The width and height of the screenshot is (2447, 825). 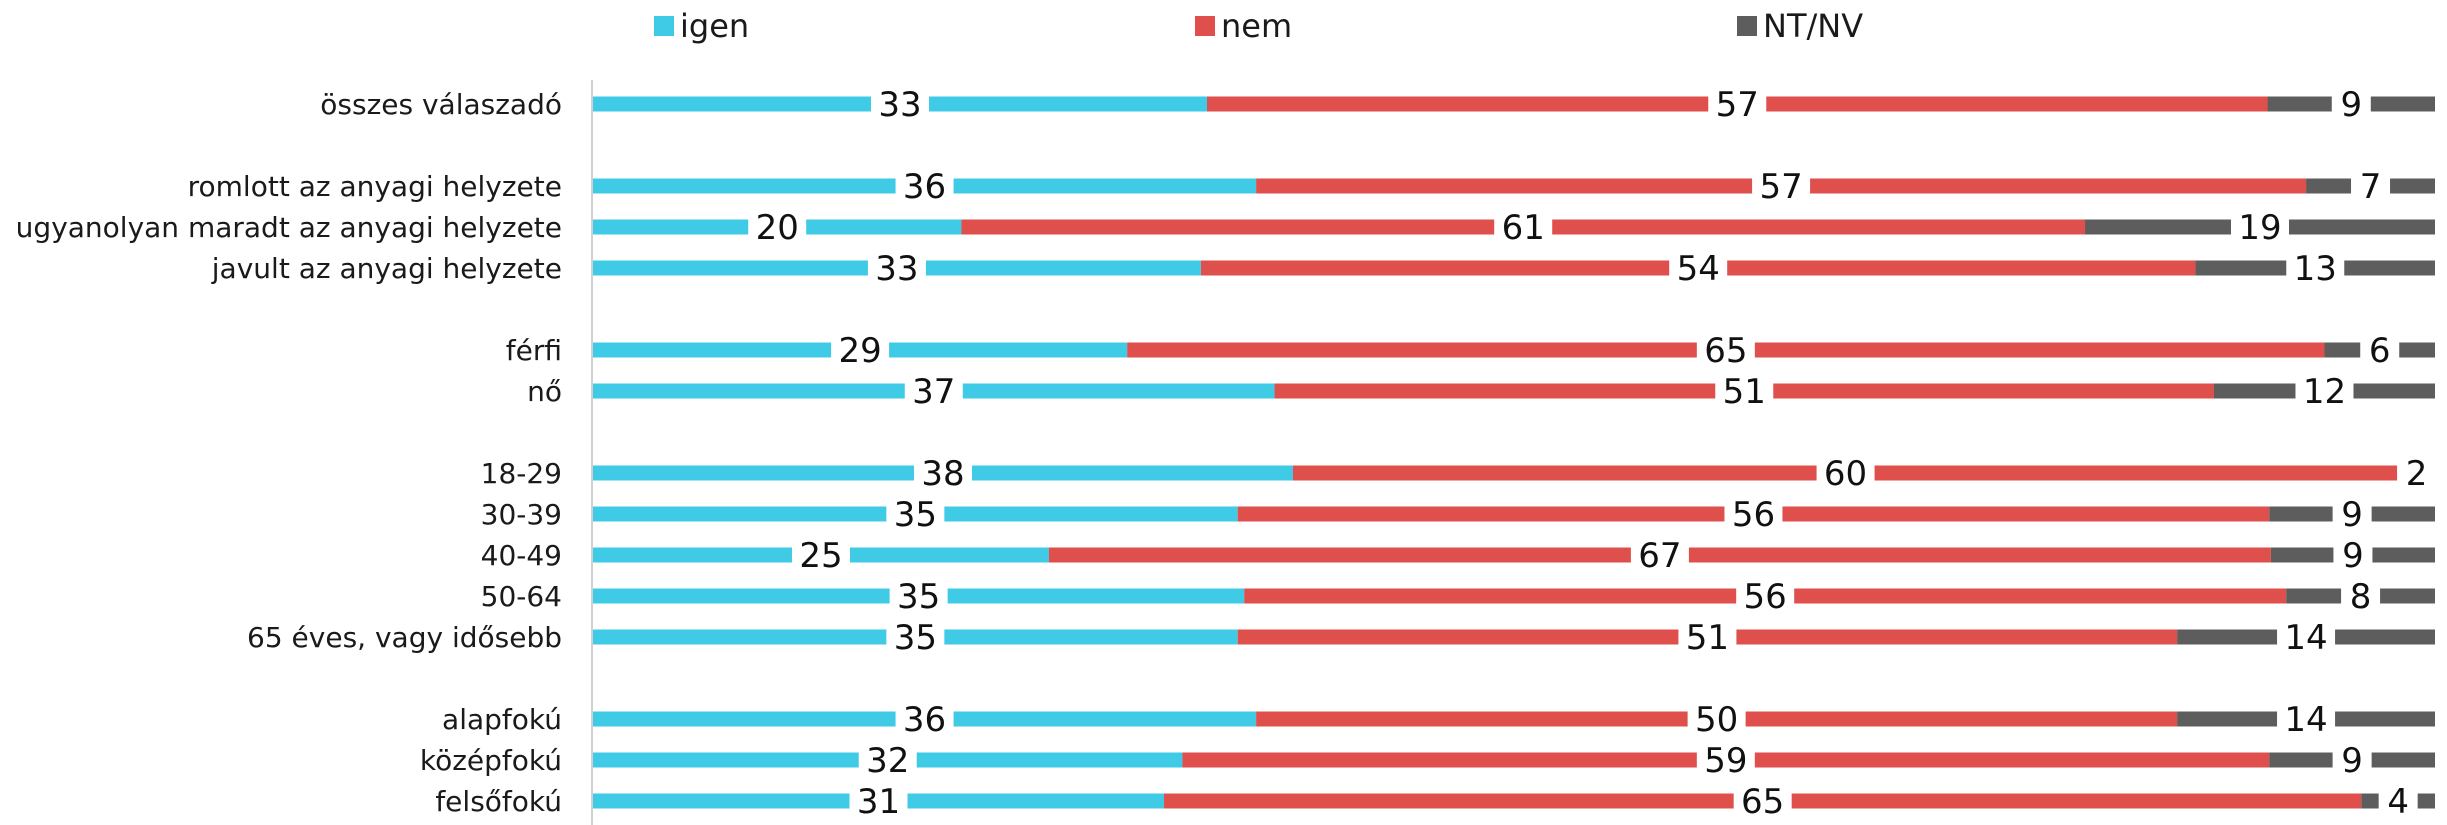 I want to click on data-label: 25, so click(x=820, y=556).